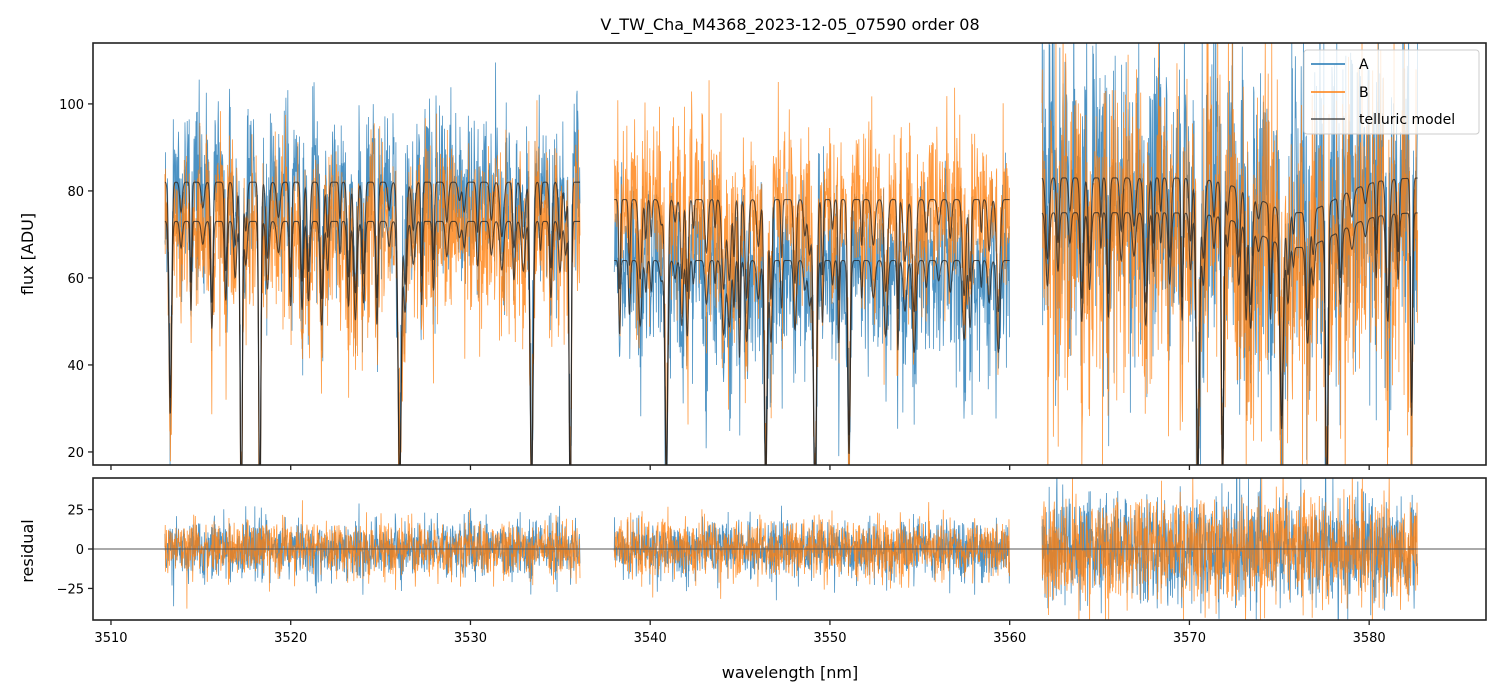 This screenshot has height=696, width=1502. Describe the element at coordinates (470, 638) in the screenshot. I see `x-tick-label: 3530` at that location.